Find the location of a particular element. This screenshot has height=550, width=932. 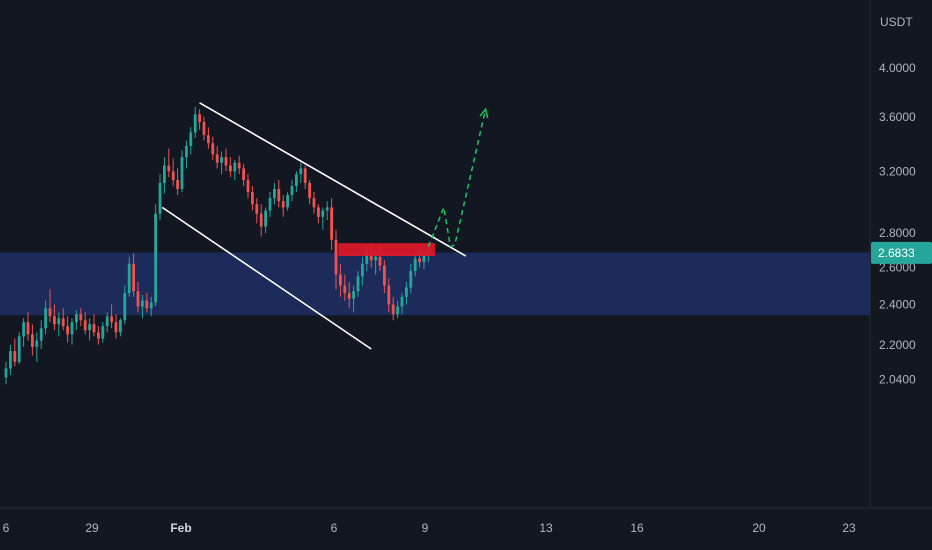

price-tick-label: 2.8000 is located at coordinates (897, 233).